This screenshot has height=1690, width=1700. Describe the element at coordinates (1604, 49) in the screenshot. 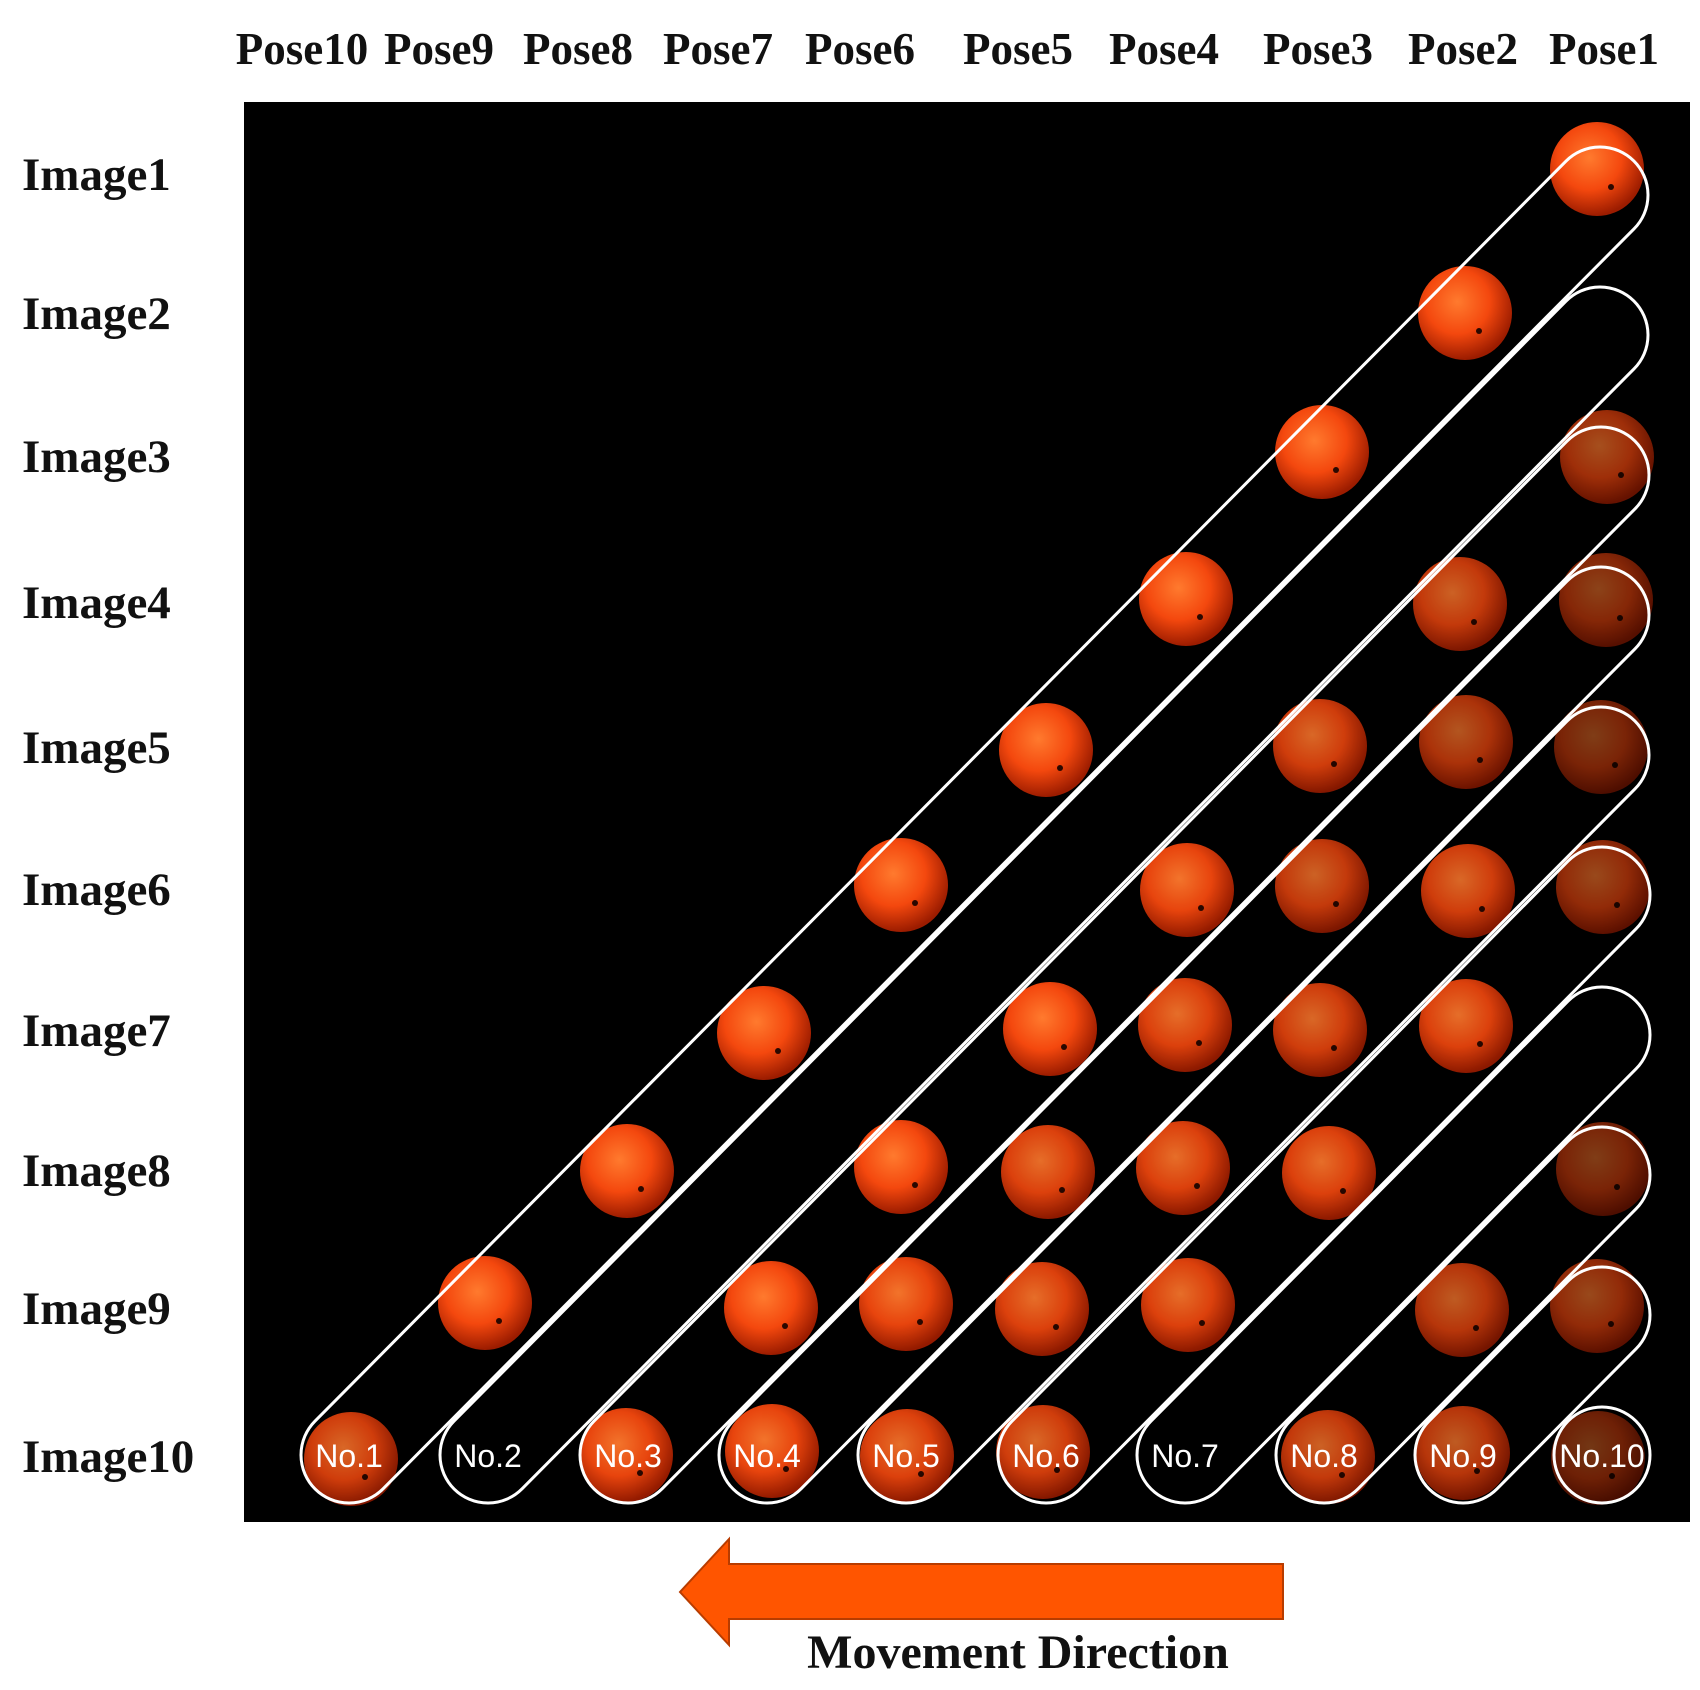

I see `column-header-pose1: Pose1` at that location.